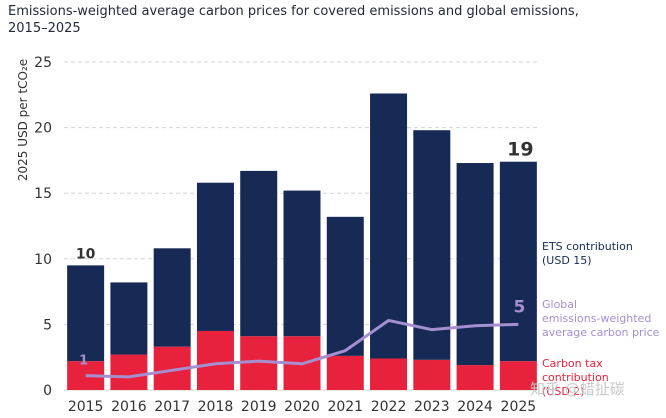 Image resolution: width=666 pixels, height=418 pixels. What do you see at coordinates (172, 297) in the screenshot?
I see `bar-ets-2017` at bounding box center [172, 297].